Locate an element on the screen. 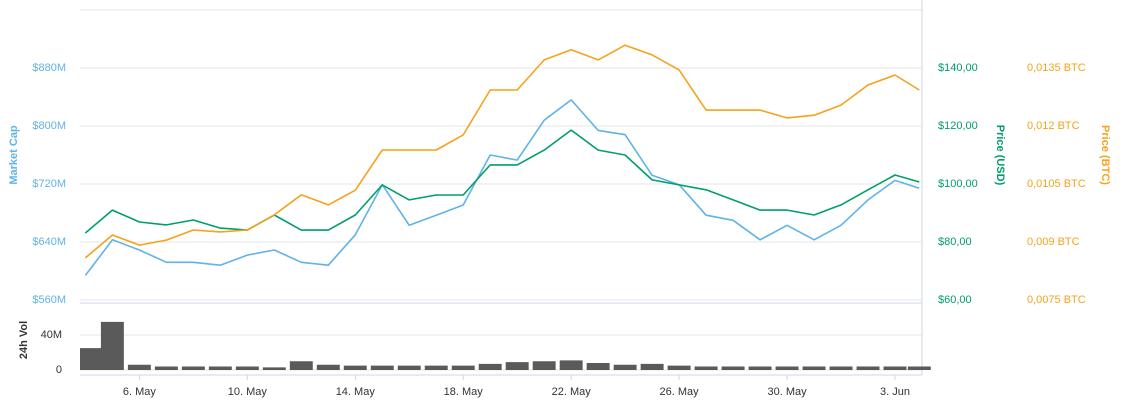  y2-tick-label: $140,00 is located at coordinates (958, 68).